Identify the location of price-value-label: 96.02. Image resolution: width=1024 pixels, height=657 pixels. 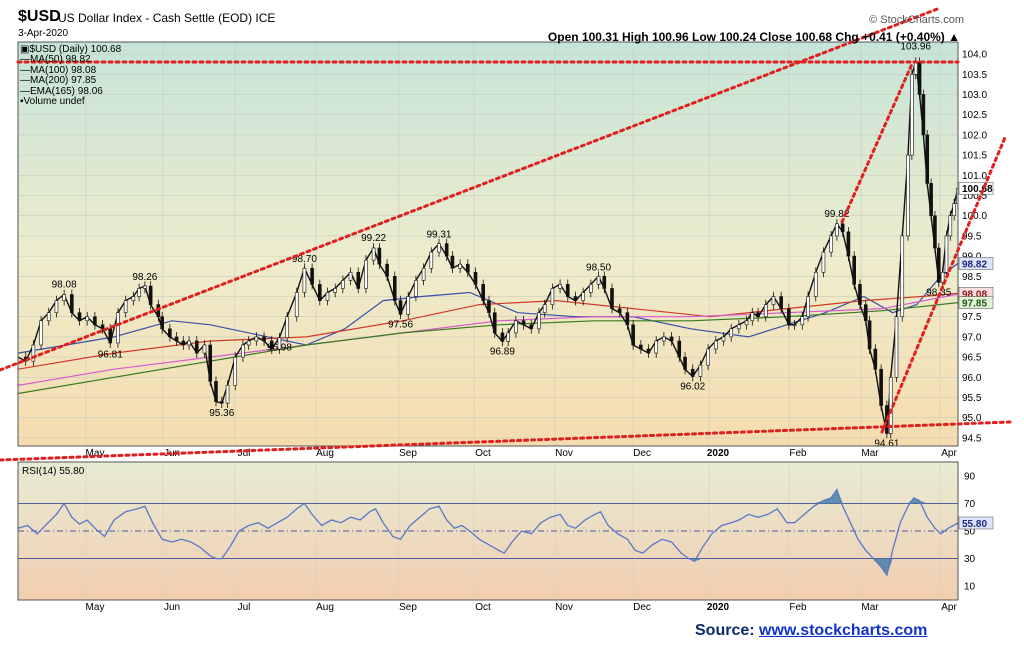
(692, 387).